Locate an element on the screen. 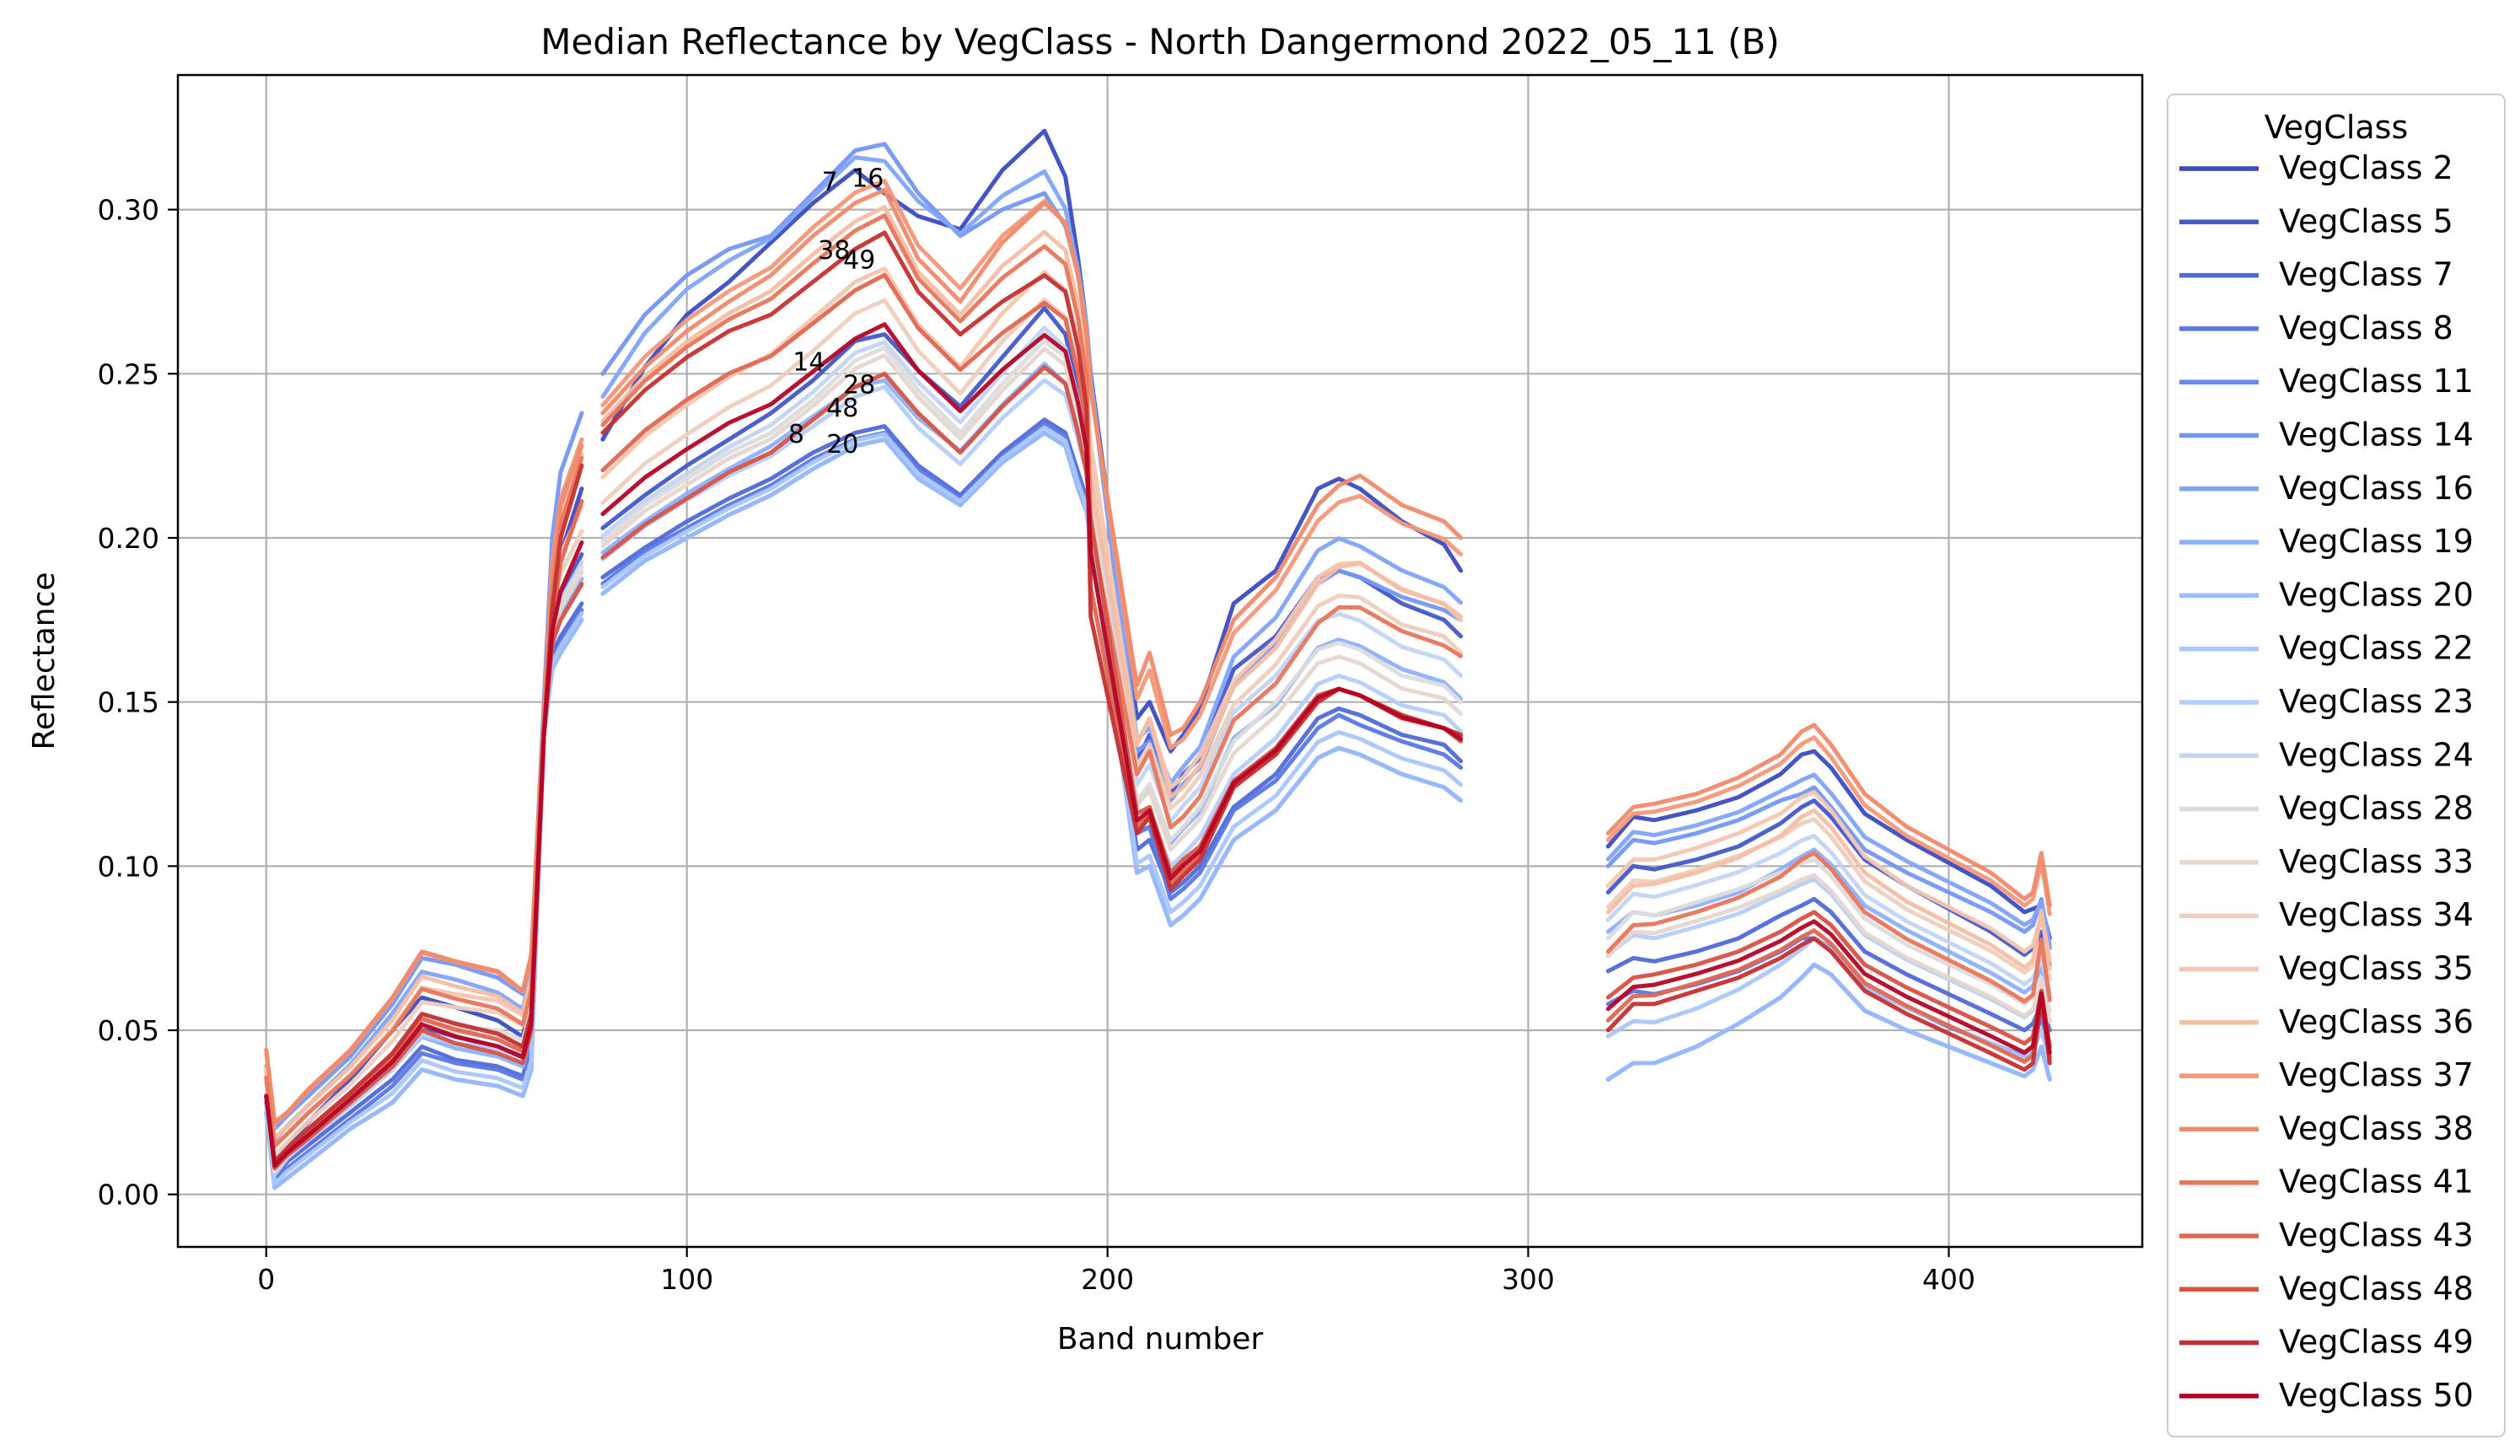  annotation-label: 7 is located at coordinates (830, 181).